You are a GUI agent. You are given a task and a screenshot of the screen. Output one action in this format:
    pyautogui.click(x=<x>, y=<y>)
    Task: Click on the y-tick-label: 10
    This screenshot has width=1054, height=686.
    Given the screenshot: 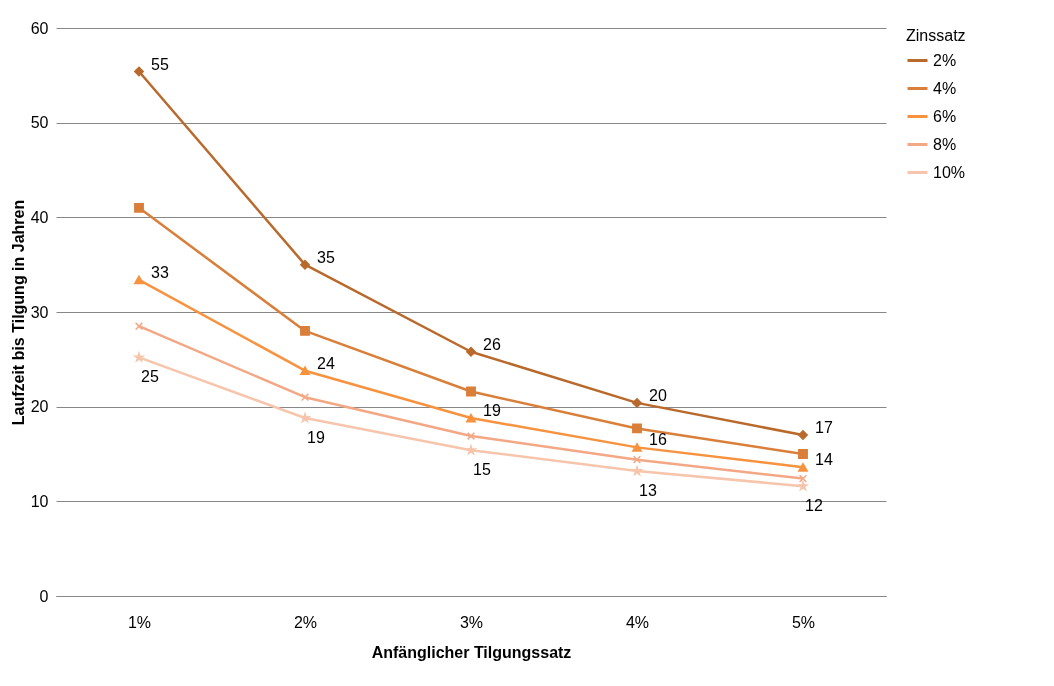 What is the action you would take?
    pyautogui.click(x=39, y=501)
    